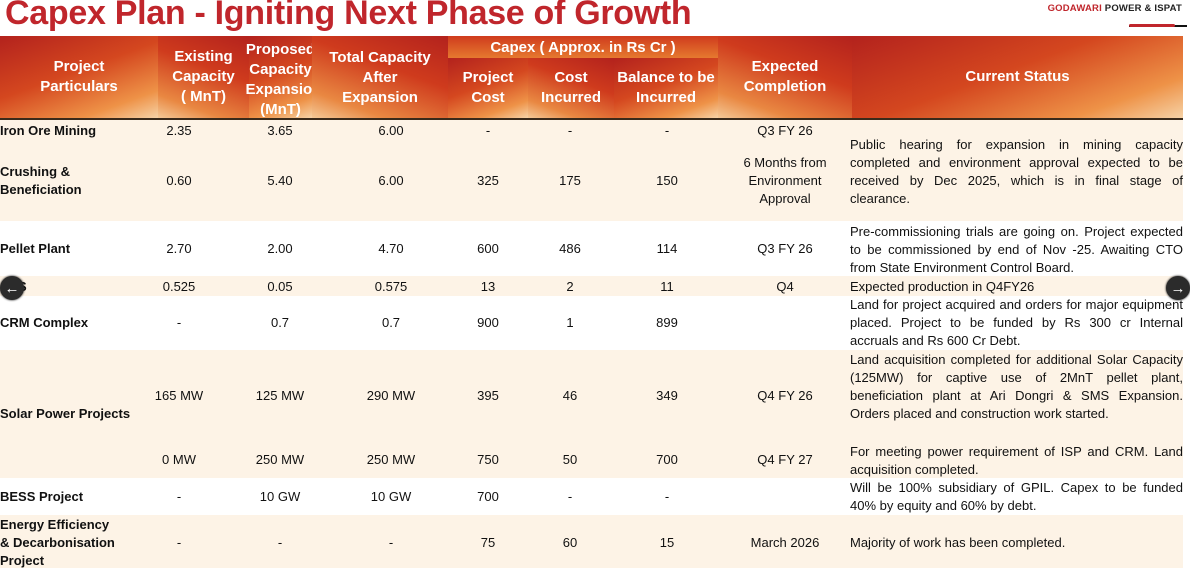 The height and width of the screenshot is (570, 1190). What do you see at coordinates (667, 459) in the screenshot?
I see `balance: 700` at bounding box center [667, 459].